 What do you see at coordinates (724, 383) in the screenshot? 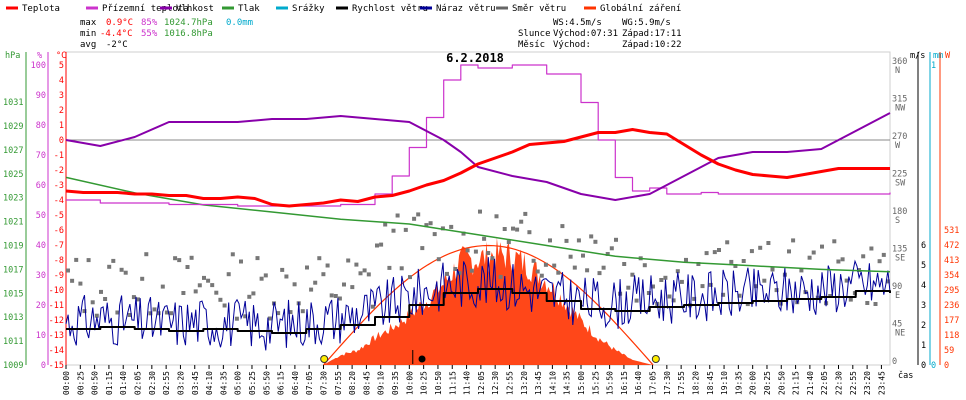
I see `x-tick-label: 19:10` at bounding box center [724, 383].